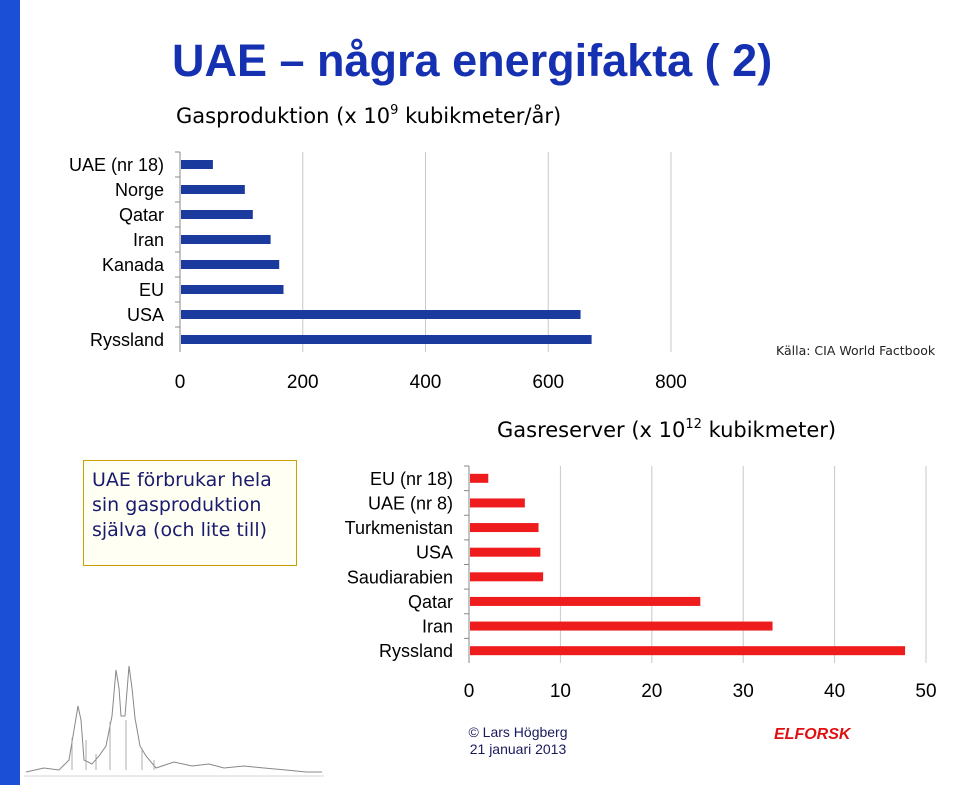 The image size is (960, 785). Describe the element at coordinates (518, 749) in the screenshot. I see `footer-date: 21 januari 2013` at that location.